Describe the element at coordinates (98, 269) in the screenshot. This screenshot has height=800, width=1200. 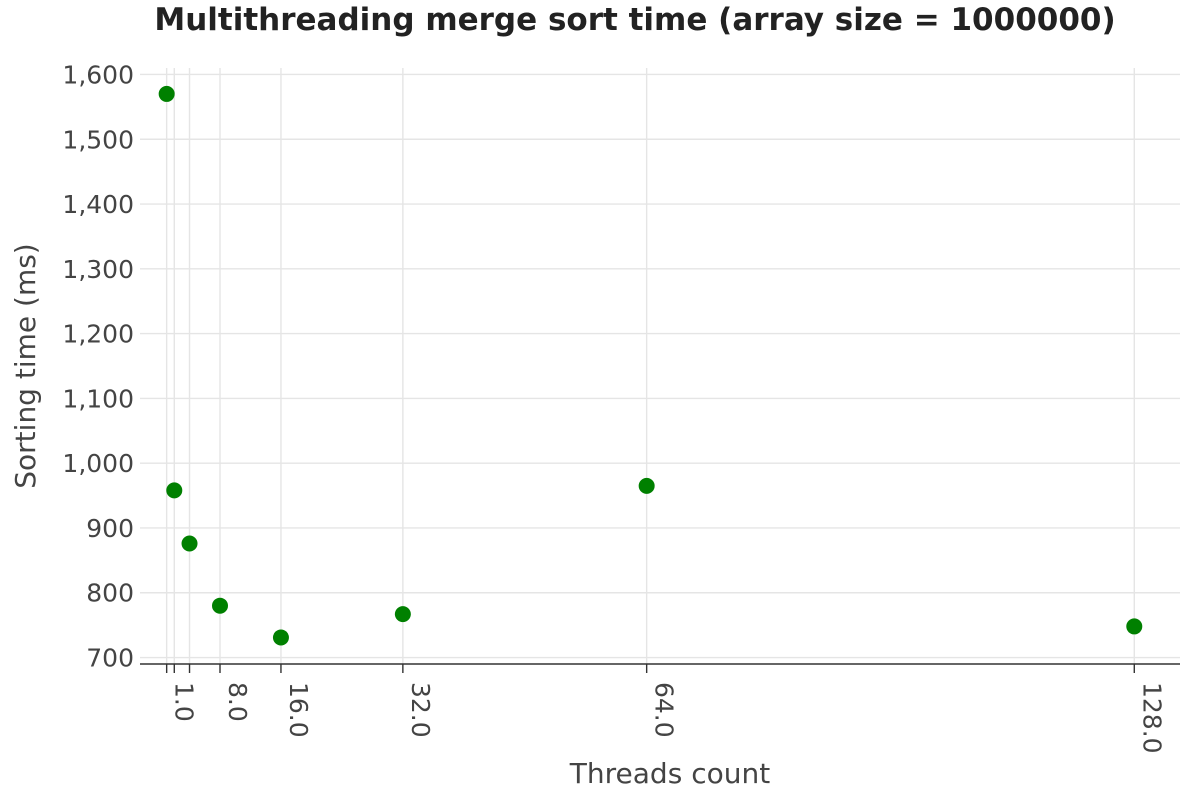
I see `y-tick-label: 1,300` at that location.